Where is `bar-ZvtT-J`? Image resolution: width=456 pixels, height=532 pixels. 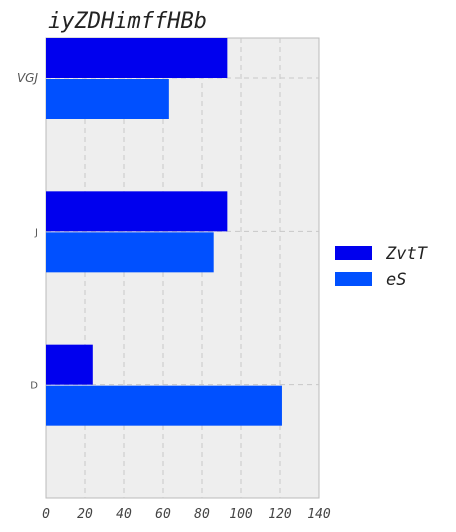 bar-ZvtT-J is located at coordinates (137, 211).